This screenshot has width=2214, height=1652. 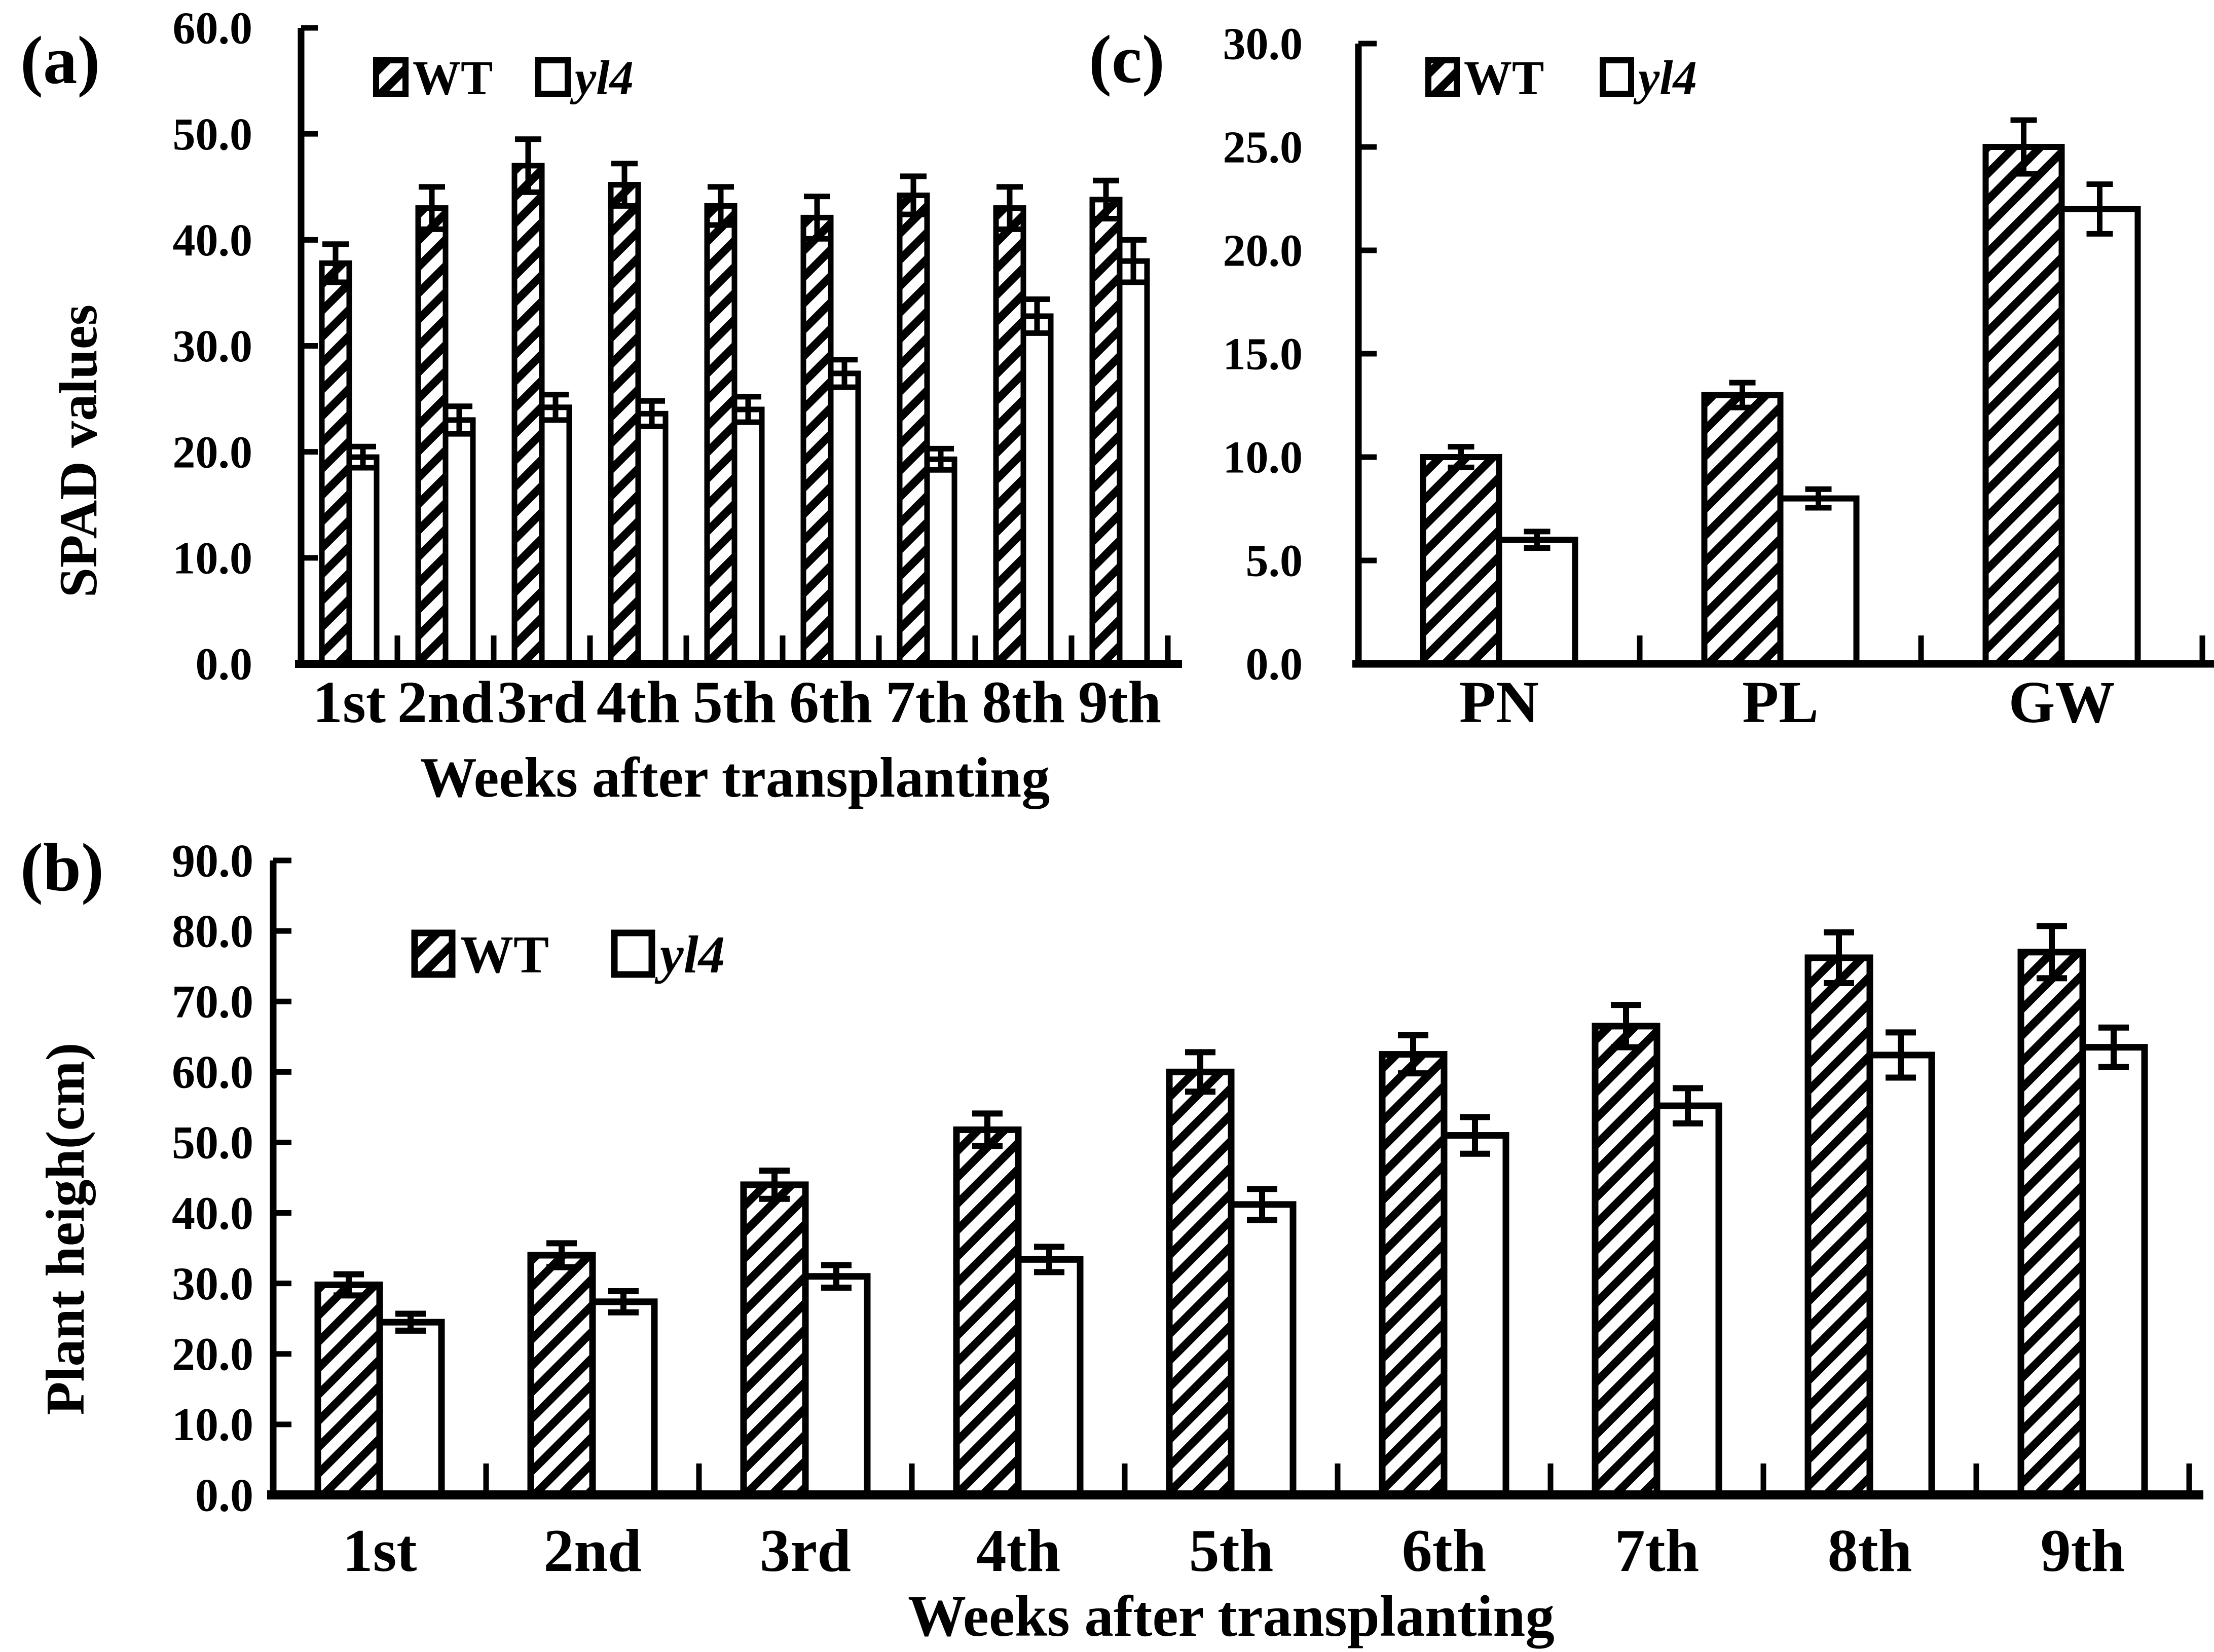 What do you see at coordinates (78, 451) in the screenshot?
I see `y-axis-title: SPAD values` at bounding box center [78, 451].